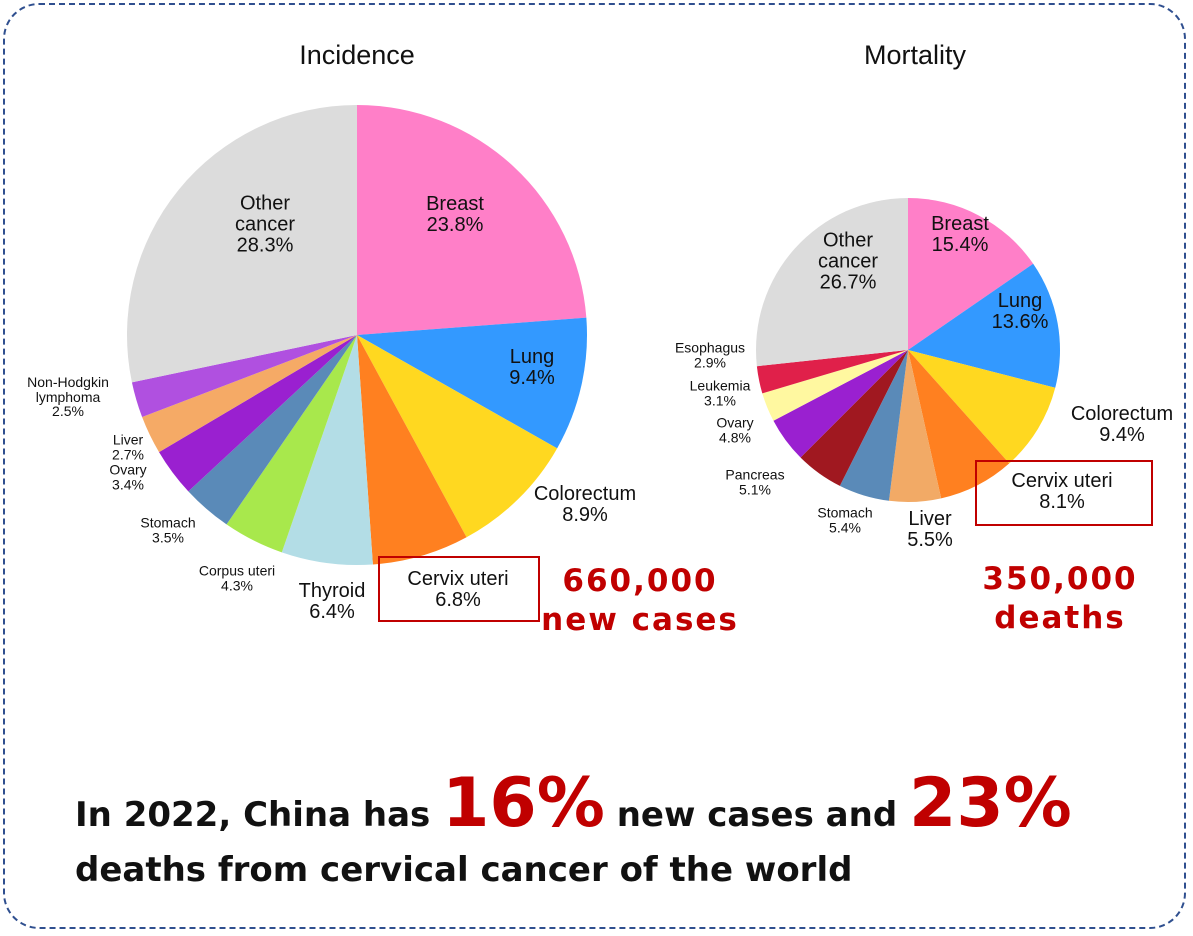 The height and width of the screenshot is (936, 1193). I want to click on slice-value: 4.8%, so click(735, 437).